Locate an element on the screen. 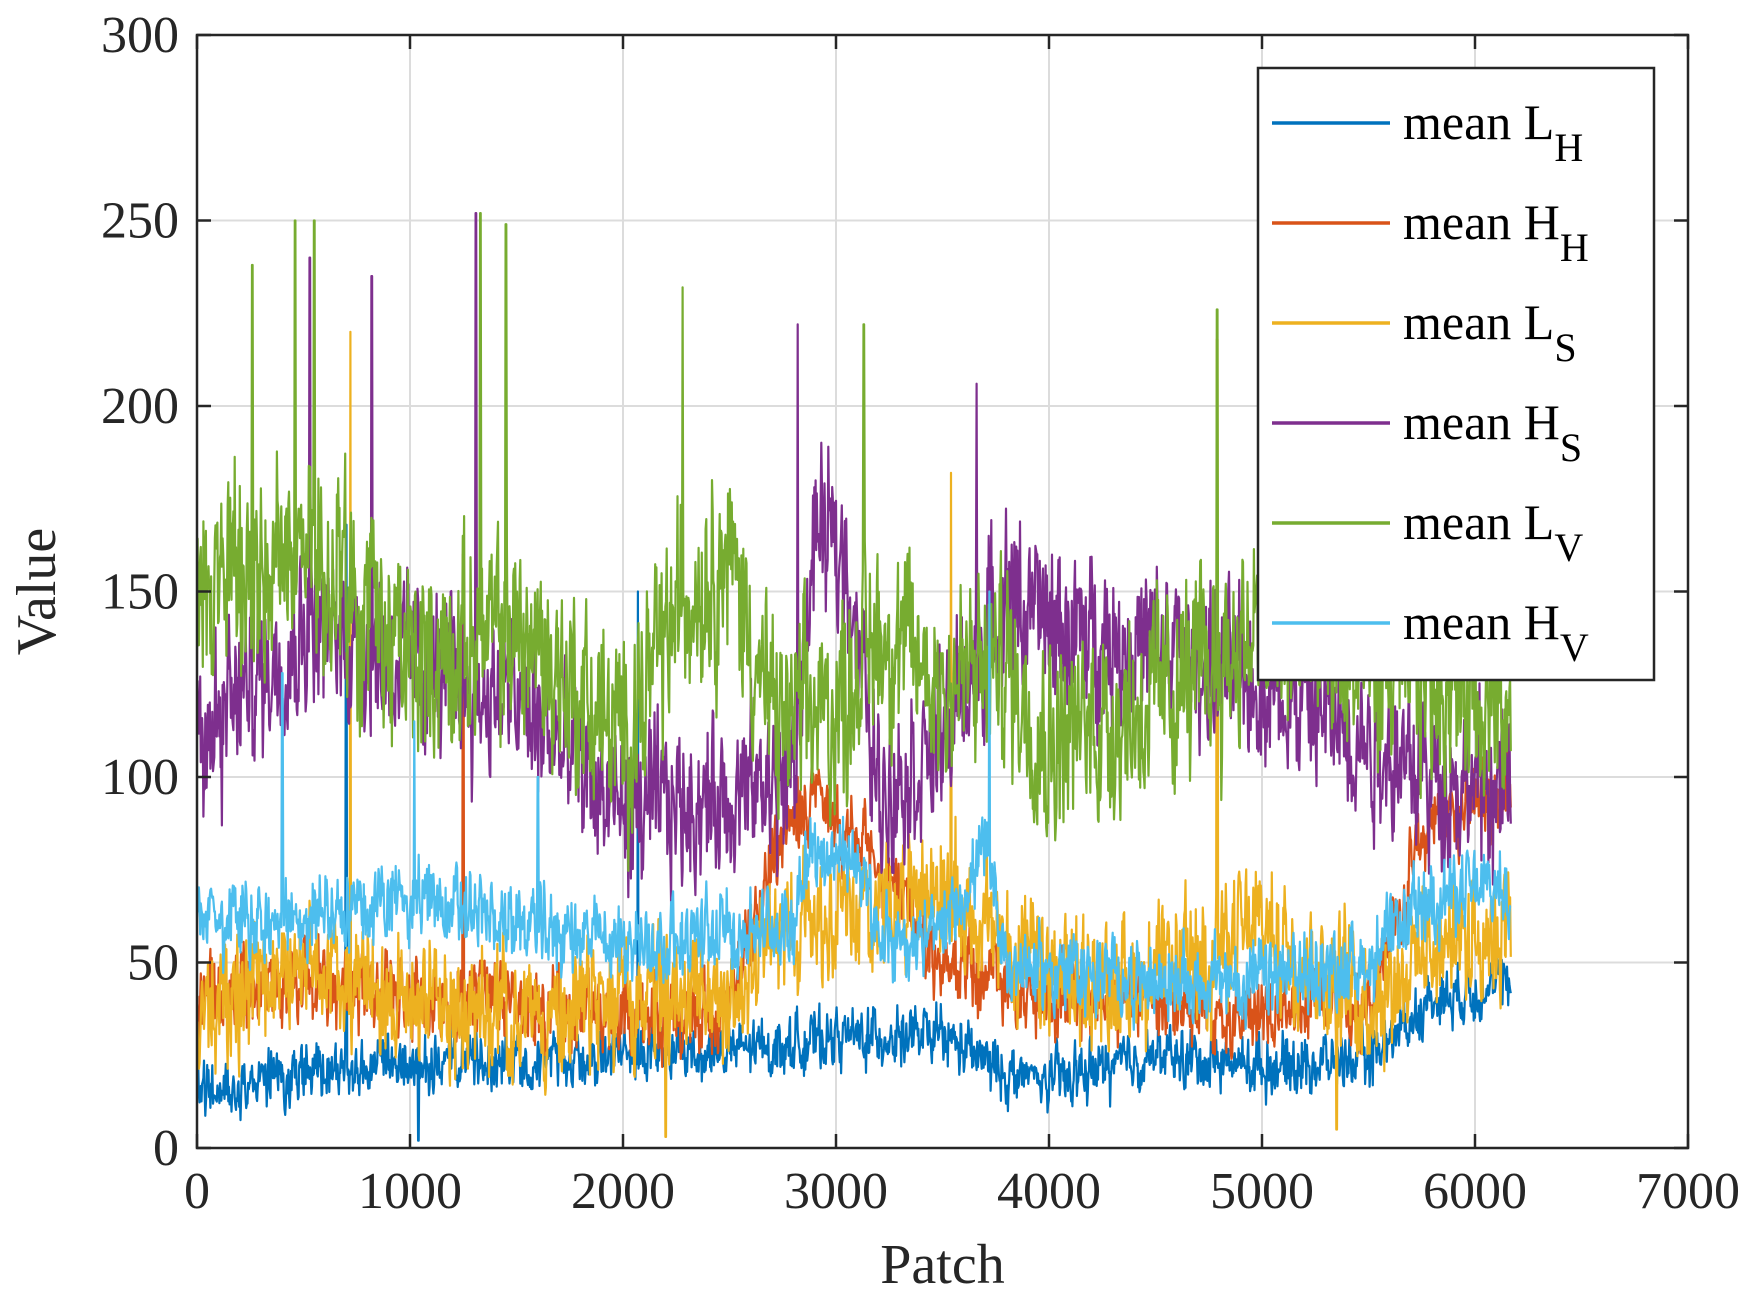 This screenshot has height=1313, width=1750. x-tick-label: 2000 is located at coordinates (623, 1191).